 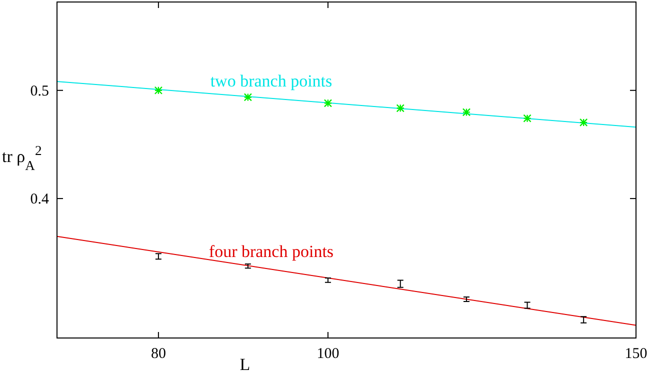 I want to click on x-tick-label: 150, so click(x=636, y=354).